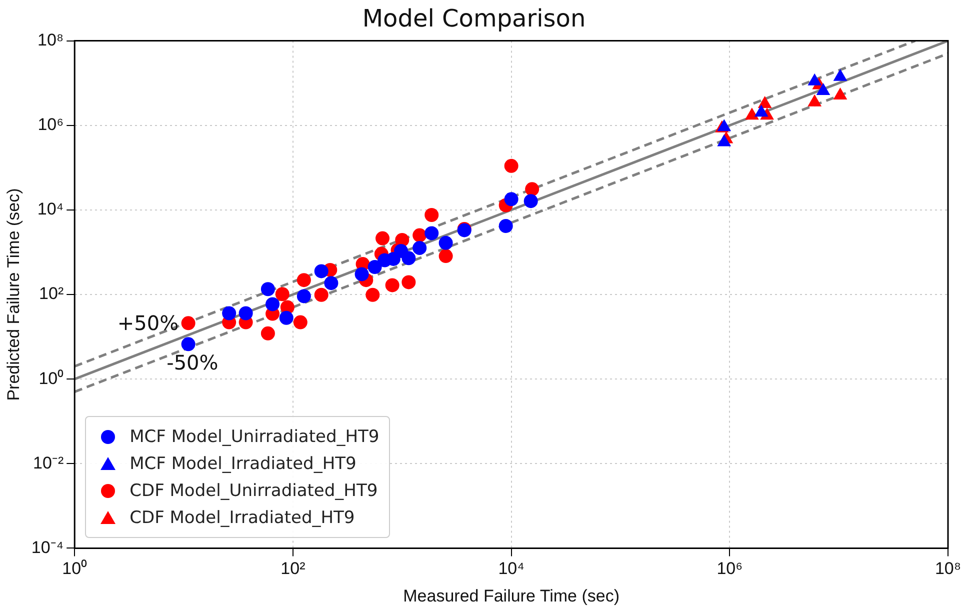  I want to click on x-tick-label: 10⁰, so click(75, 568).